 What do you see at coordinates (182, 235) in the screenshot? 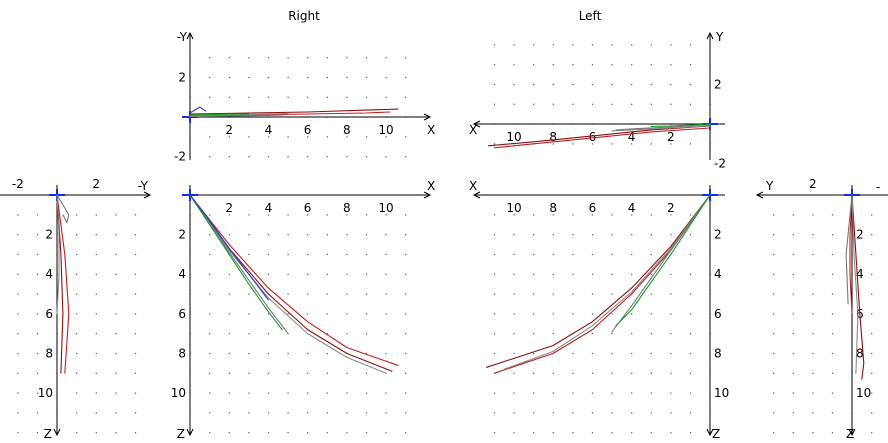
I see `y-tick-label: 2` at bounding box center [182, 235].